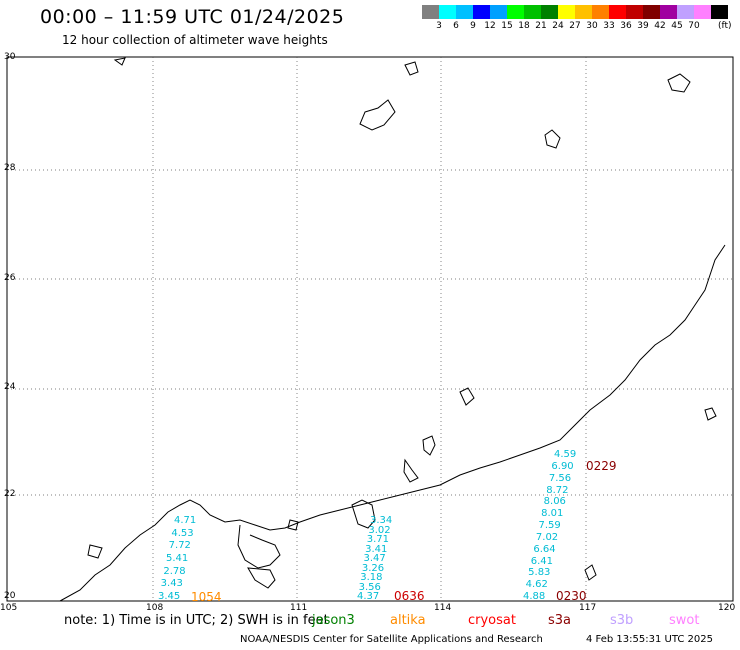 Image resolution: width=740 pixels, height=650 pixels. What do you see at coordinates (588, 608) in the screenshot?
I see `lon-label-117: 117` at bounding box center [588, 608].